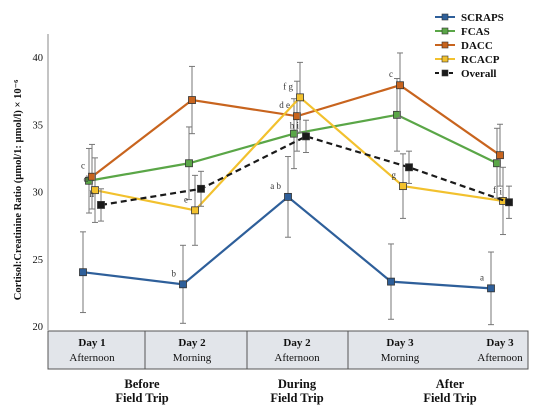 The width and height of the screenshot is (550, 415). Describe the element at coordinates (91, 343) in the screenshot. I see `x-tick-day: Day 1` at that location.